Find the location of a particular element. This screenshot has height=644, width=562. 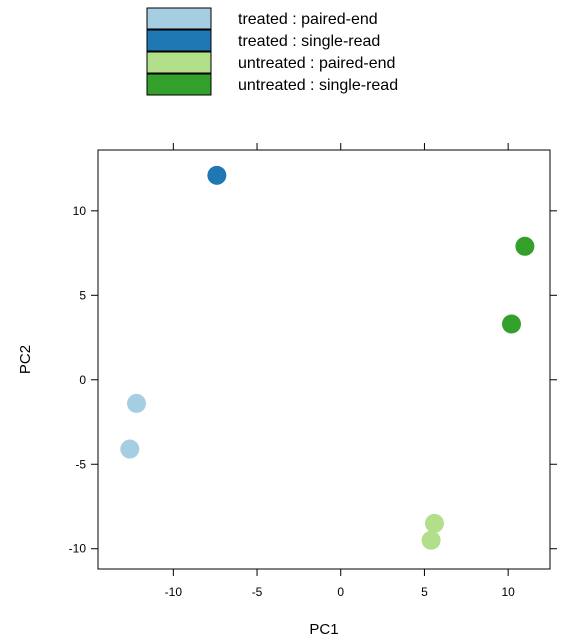

x-tick-label: 5 is located at coordinates (424, 592).